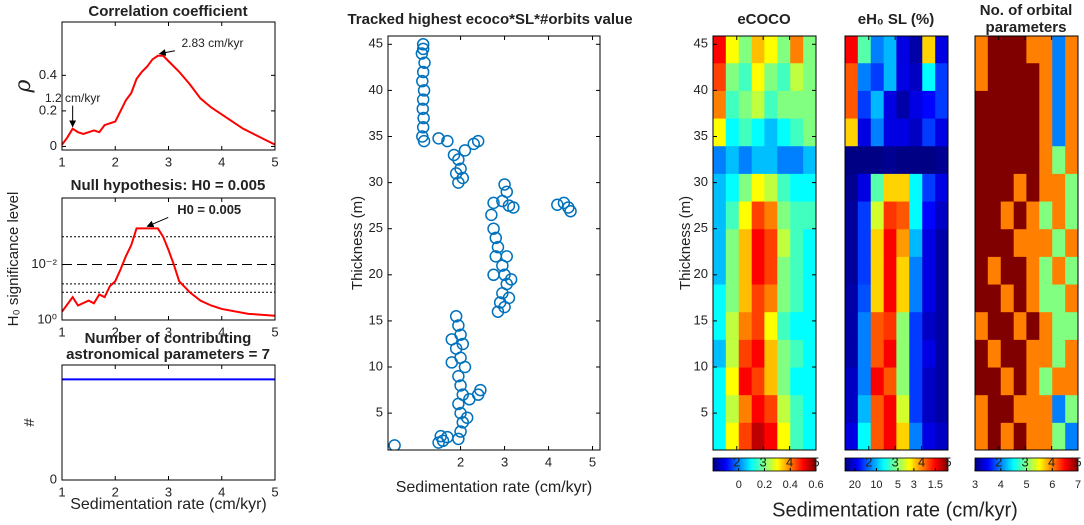  Describe the element at coordinates (898, 485) in the screenshot. I see `colorbar-tick-label: 5` at that location.